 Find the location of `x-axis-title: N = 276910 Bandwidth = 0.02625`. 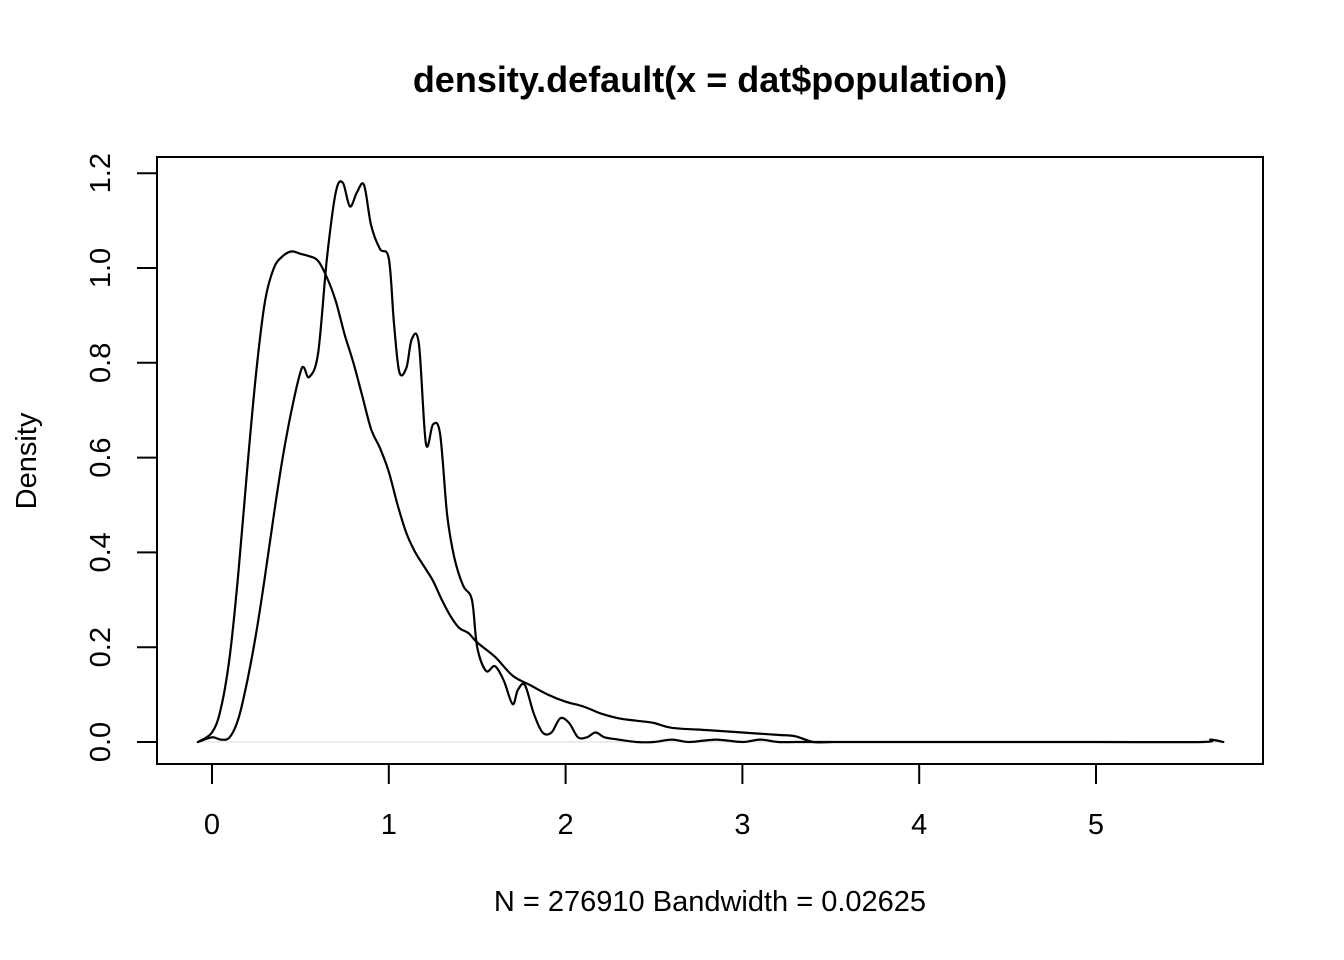

x-axis-title: N = 276910 Bandwidth = 0.02625 is located at coordinates (710, 902).